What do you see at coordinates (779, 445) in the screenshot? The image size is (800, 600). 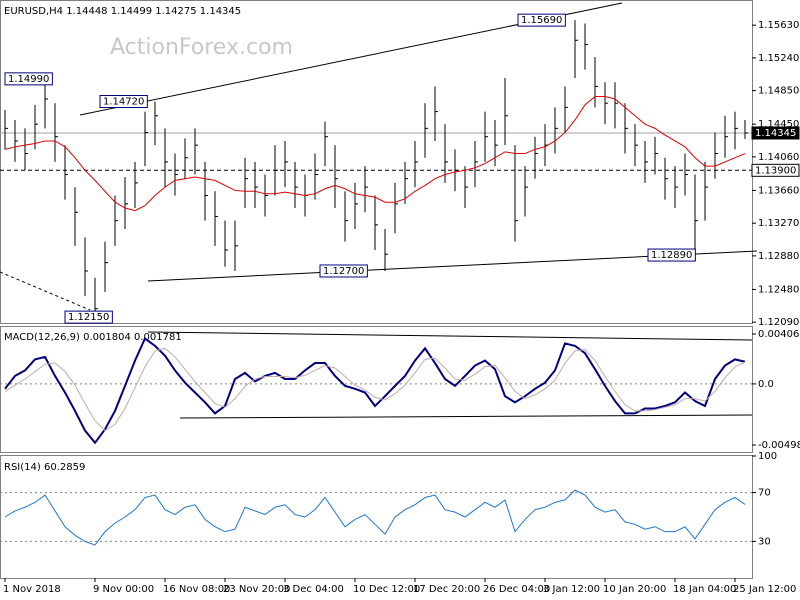 I see `y-tick-label: -0.004981` at bounding box center [779, 445].